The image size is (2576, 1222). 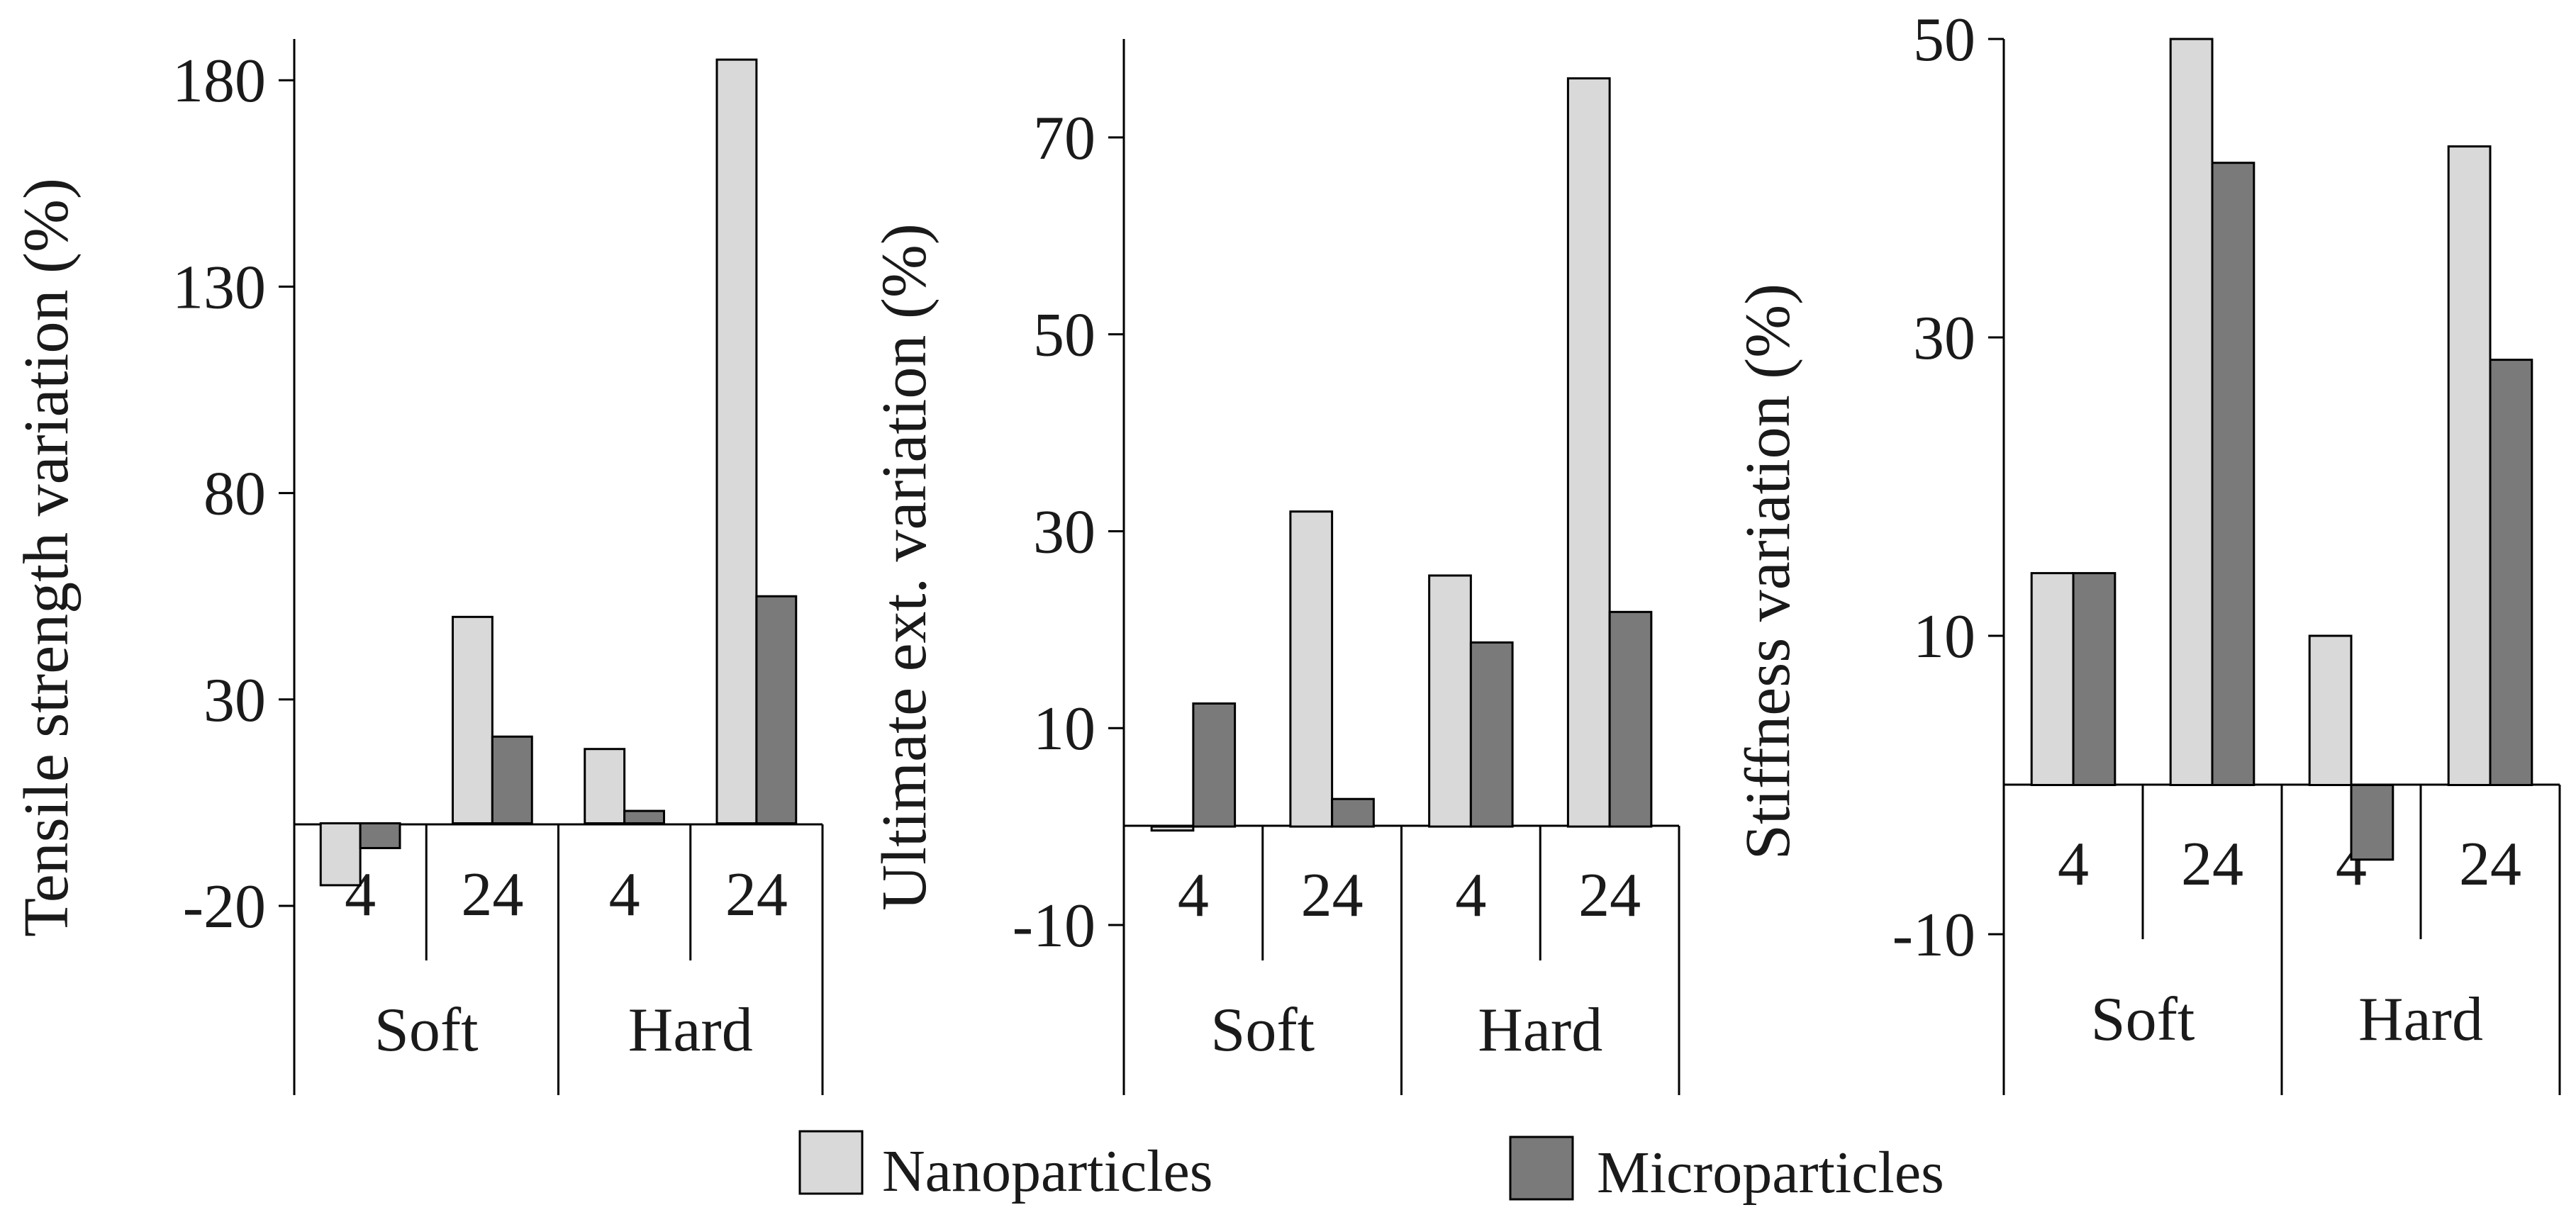 What do you see at coordinates (224, 907) in the screenshot?
I see `y-tick-label: -20` at bounding box center [224, 907].